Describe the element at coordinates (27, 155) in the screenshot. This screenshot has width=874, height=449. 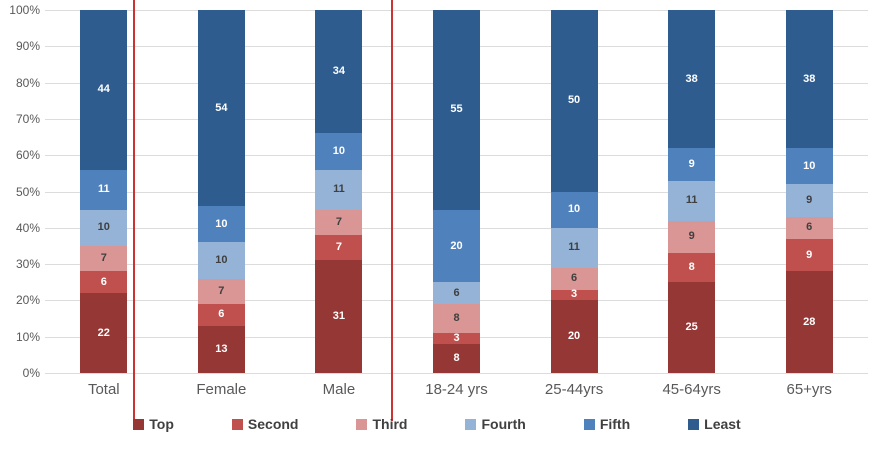
I see `y-axis-tick-label: 60%` at that location.